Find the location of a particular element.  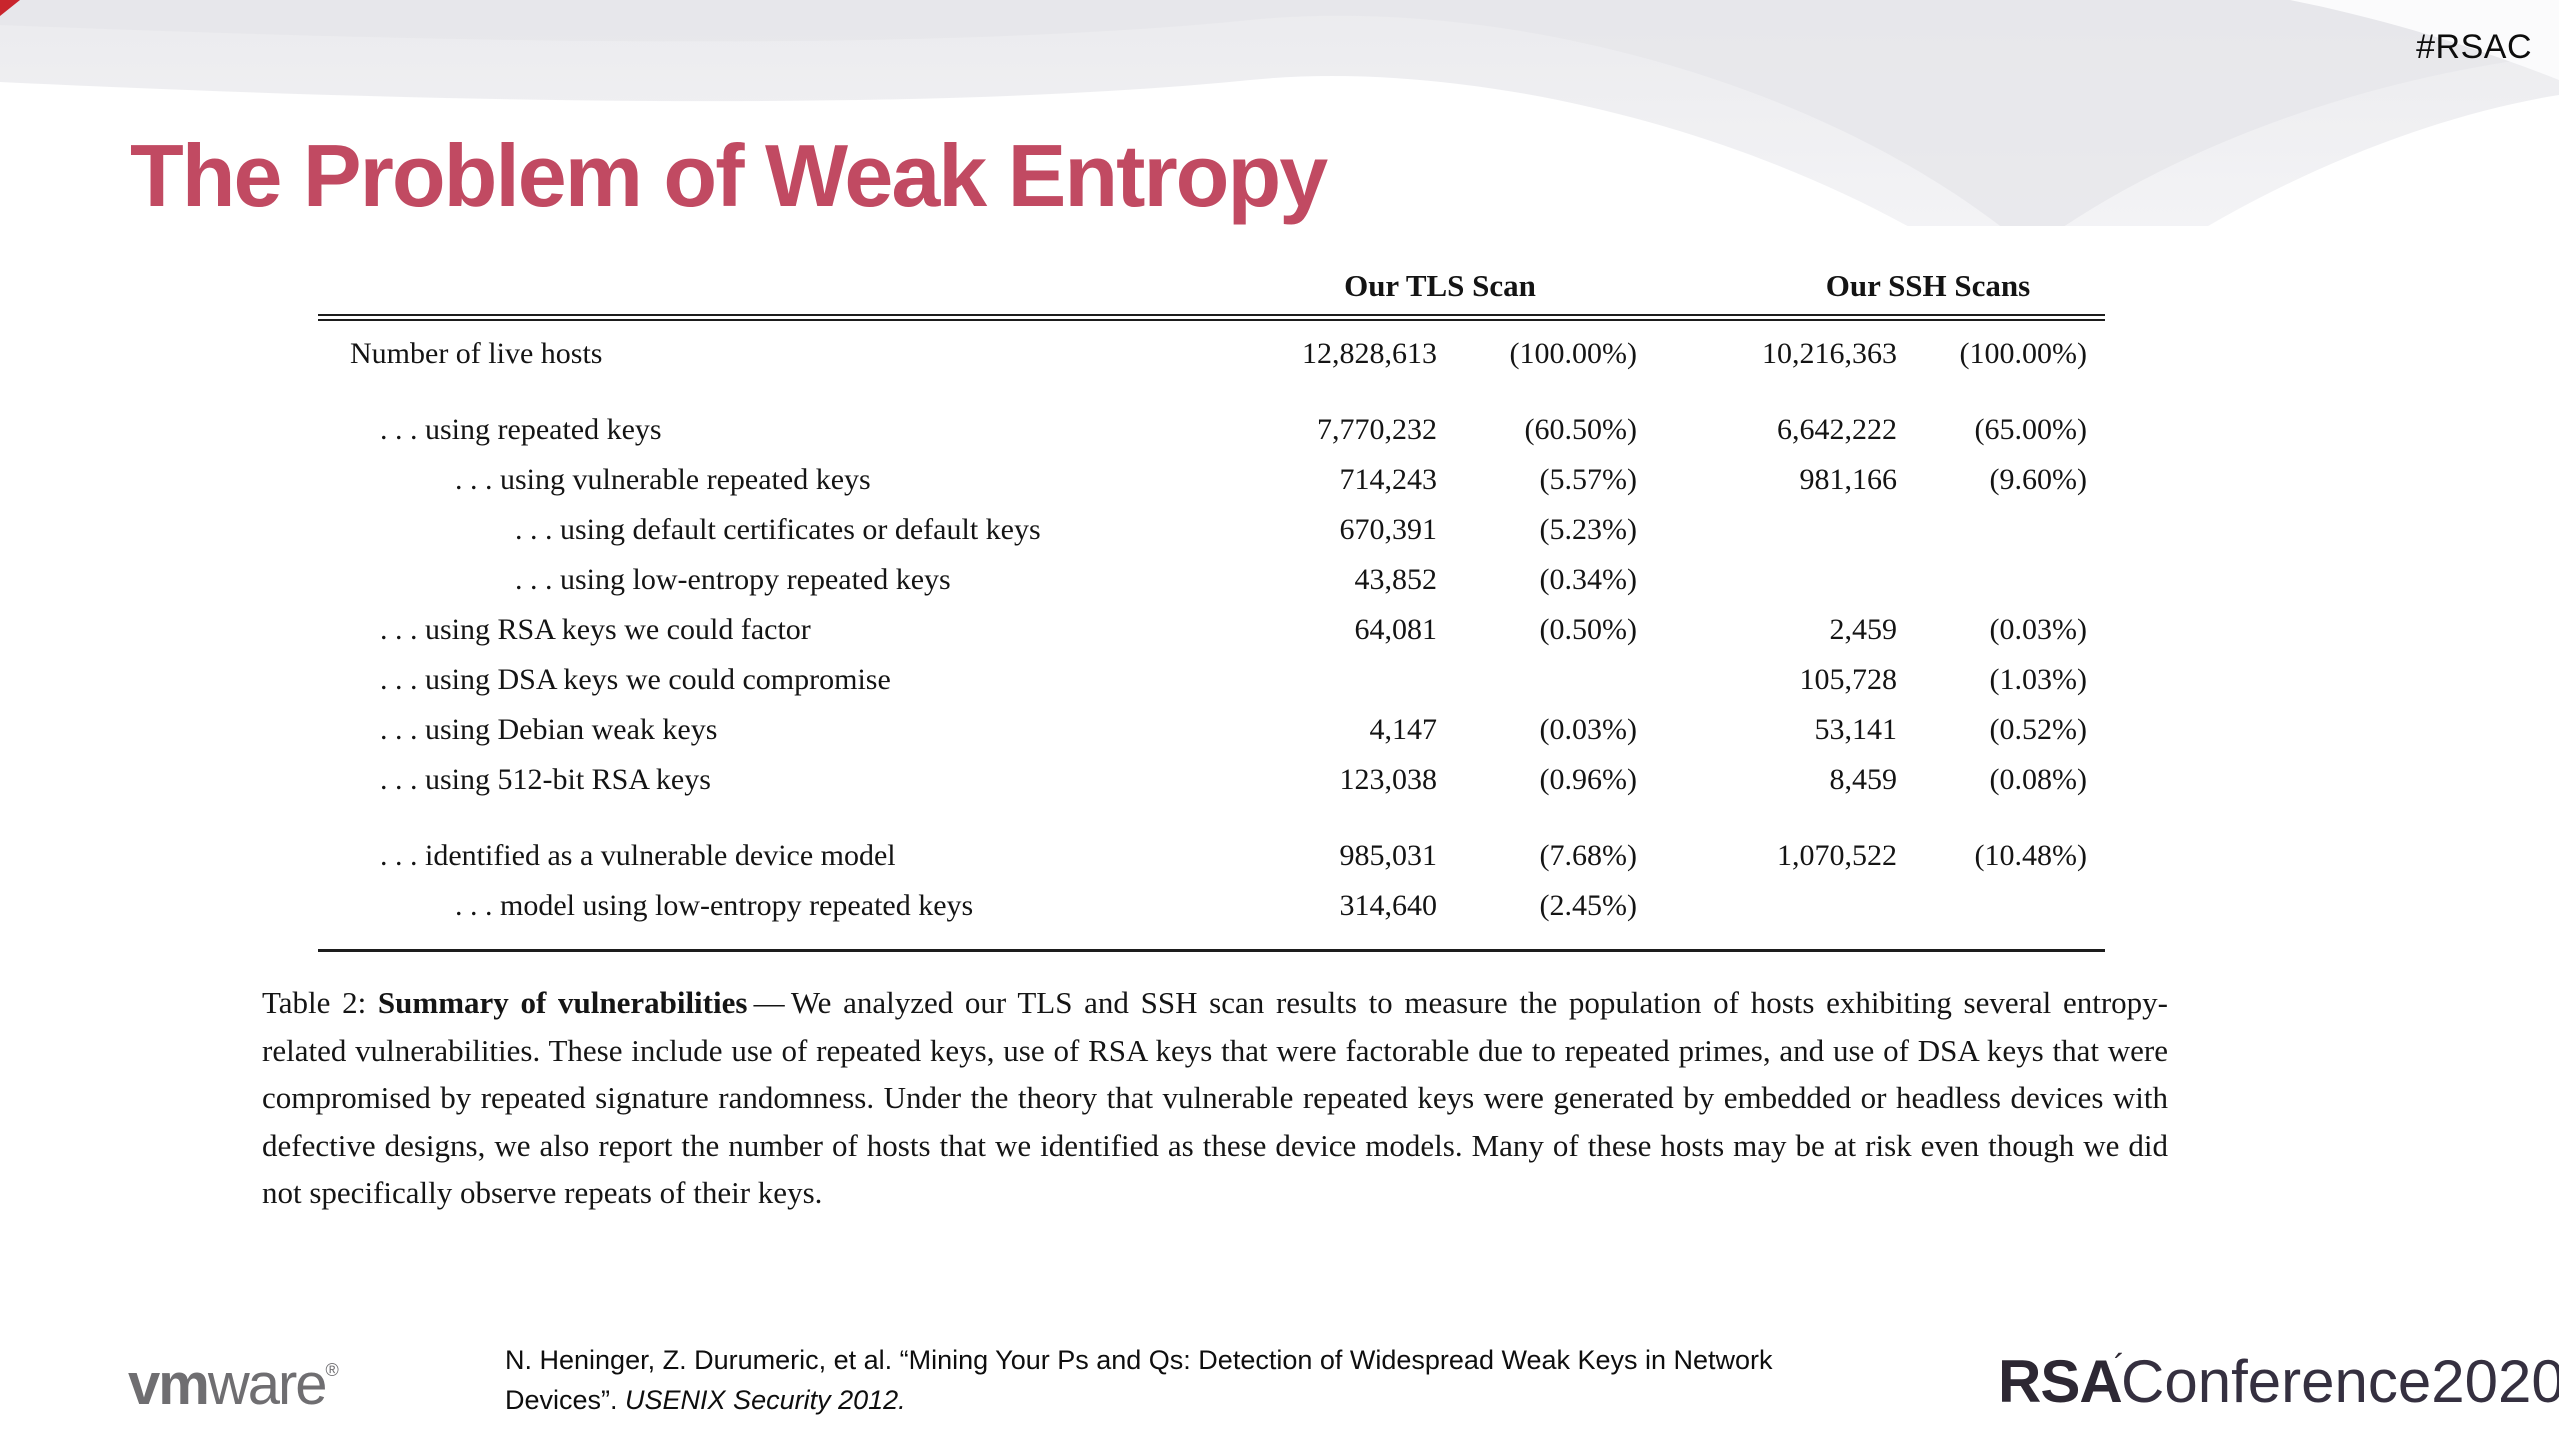

citation-line-2-regular: Devices”. is located at coordinates (565, 1400).